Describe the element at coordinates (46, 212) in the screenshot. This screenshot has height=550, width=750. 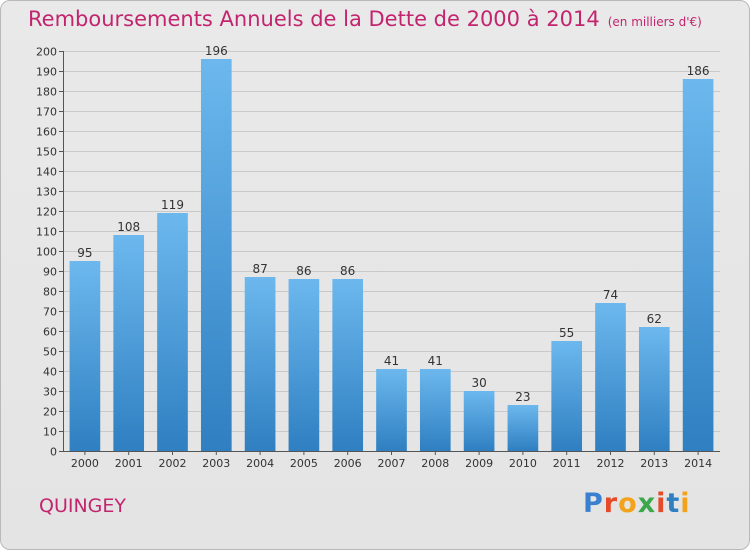
I see `y-tick-label: 120` at that location.